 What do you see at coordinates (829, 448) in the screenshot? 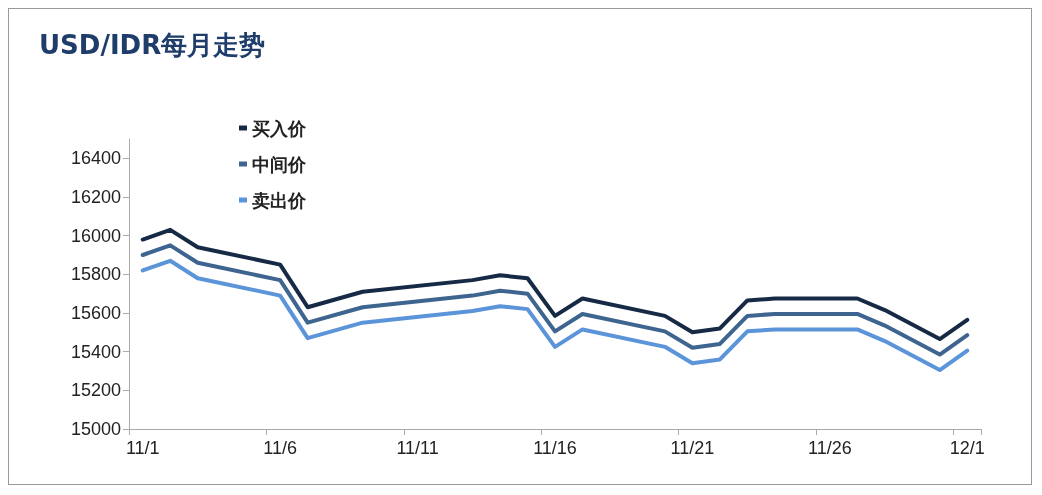
I see `x-tick-label: 11/26` at bounding box center [829, 448].